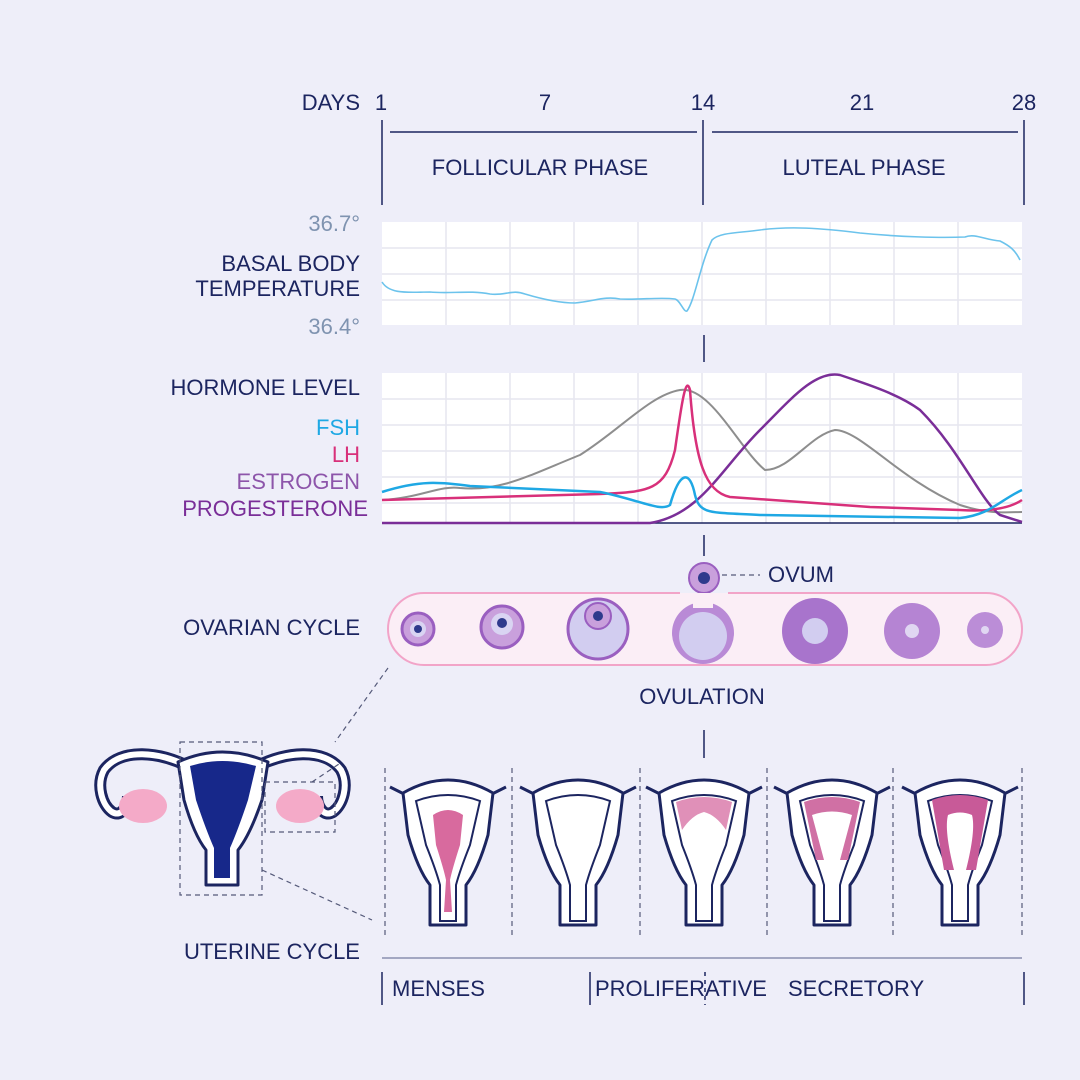  What do you see at coordinates (346, 454) in the screenshot?
I see `legend-entry: LH` at bounding box center [346, 454].